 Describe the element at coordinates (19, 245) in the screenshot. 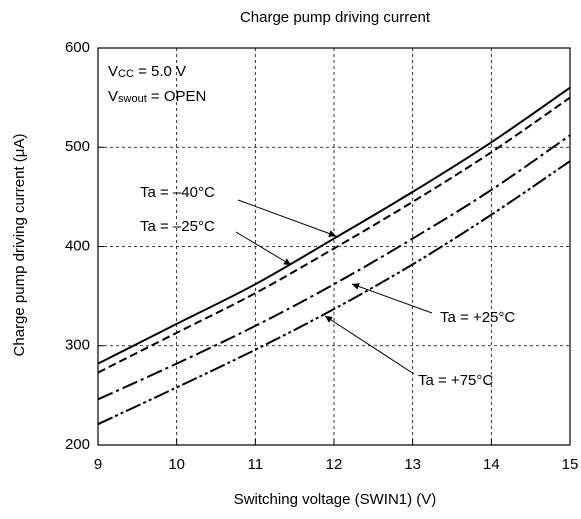

I see `y-axis-label: Charge pump driving current (μA)` at that location.